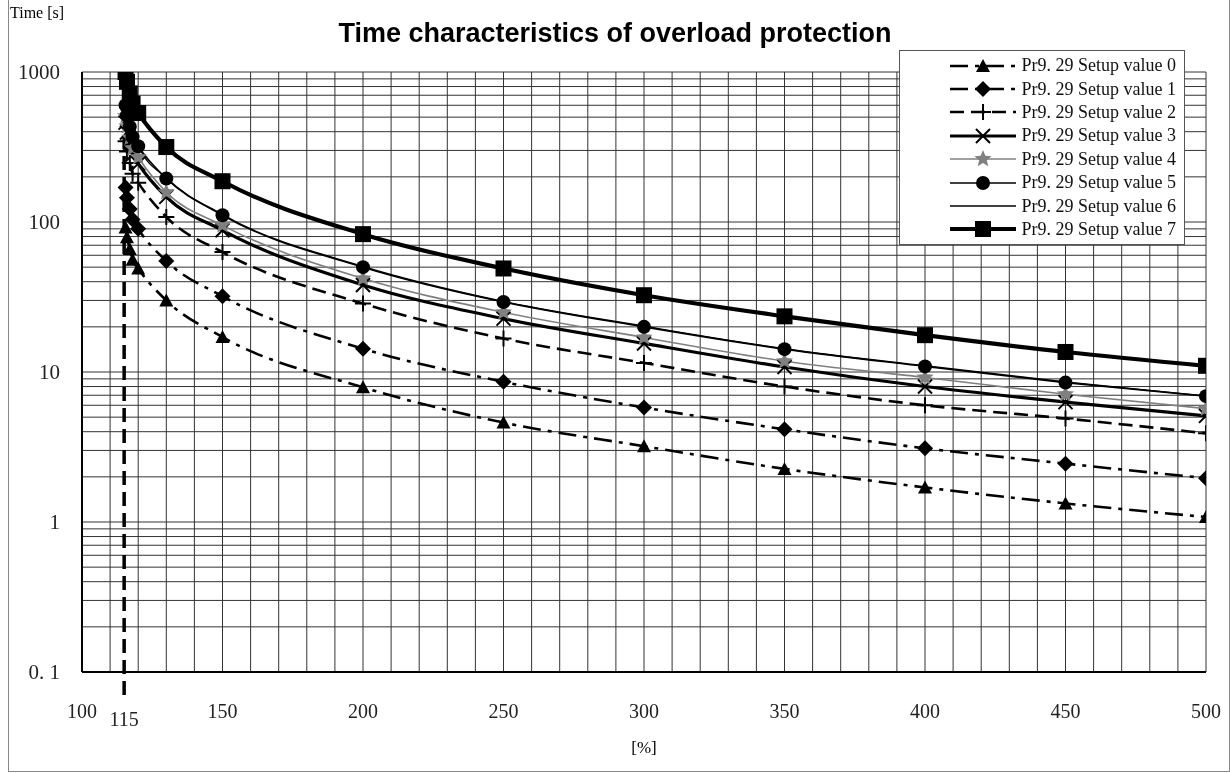 Image resolution: width=1230 pixels, height=773 pixels. I want to click on y-tick-label: 10, so click(49, 372).